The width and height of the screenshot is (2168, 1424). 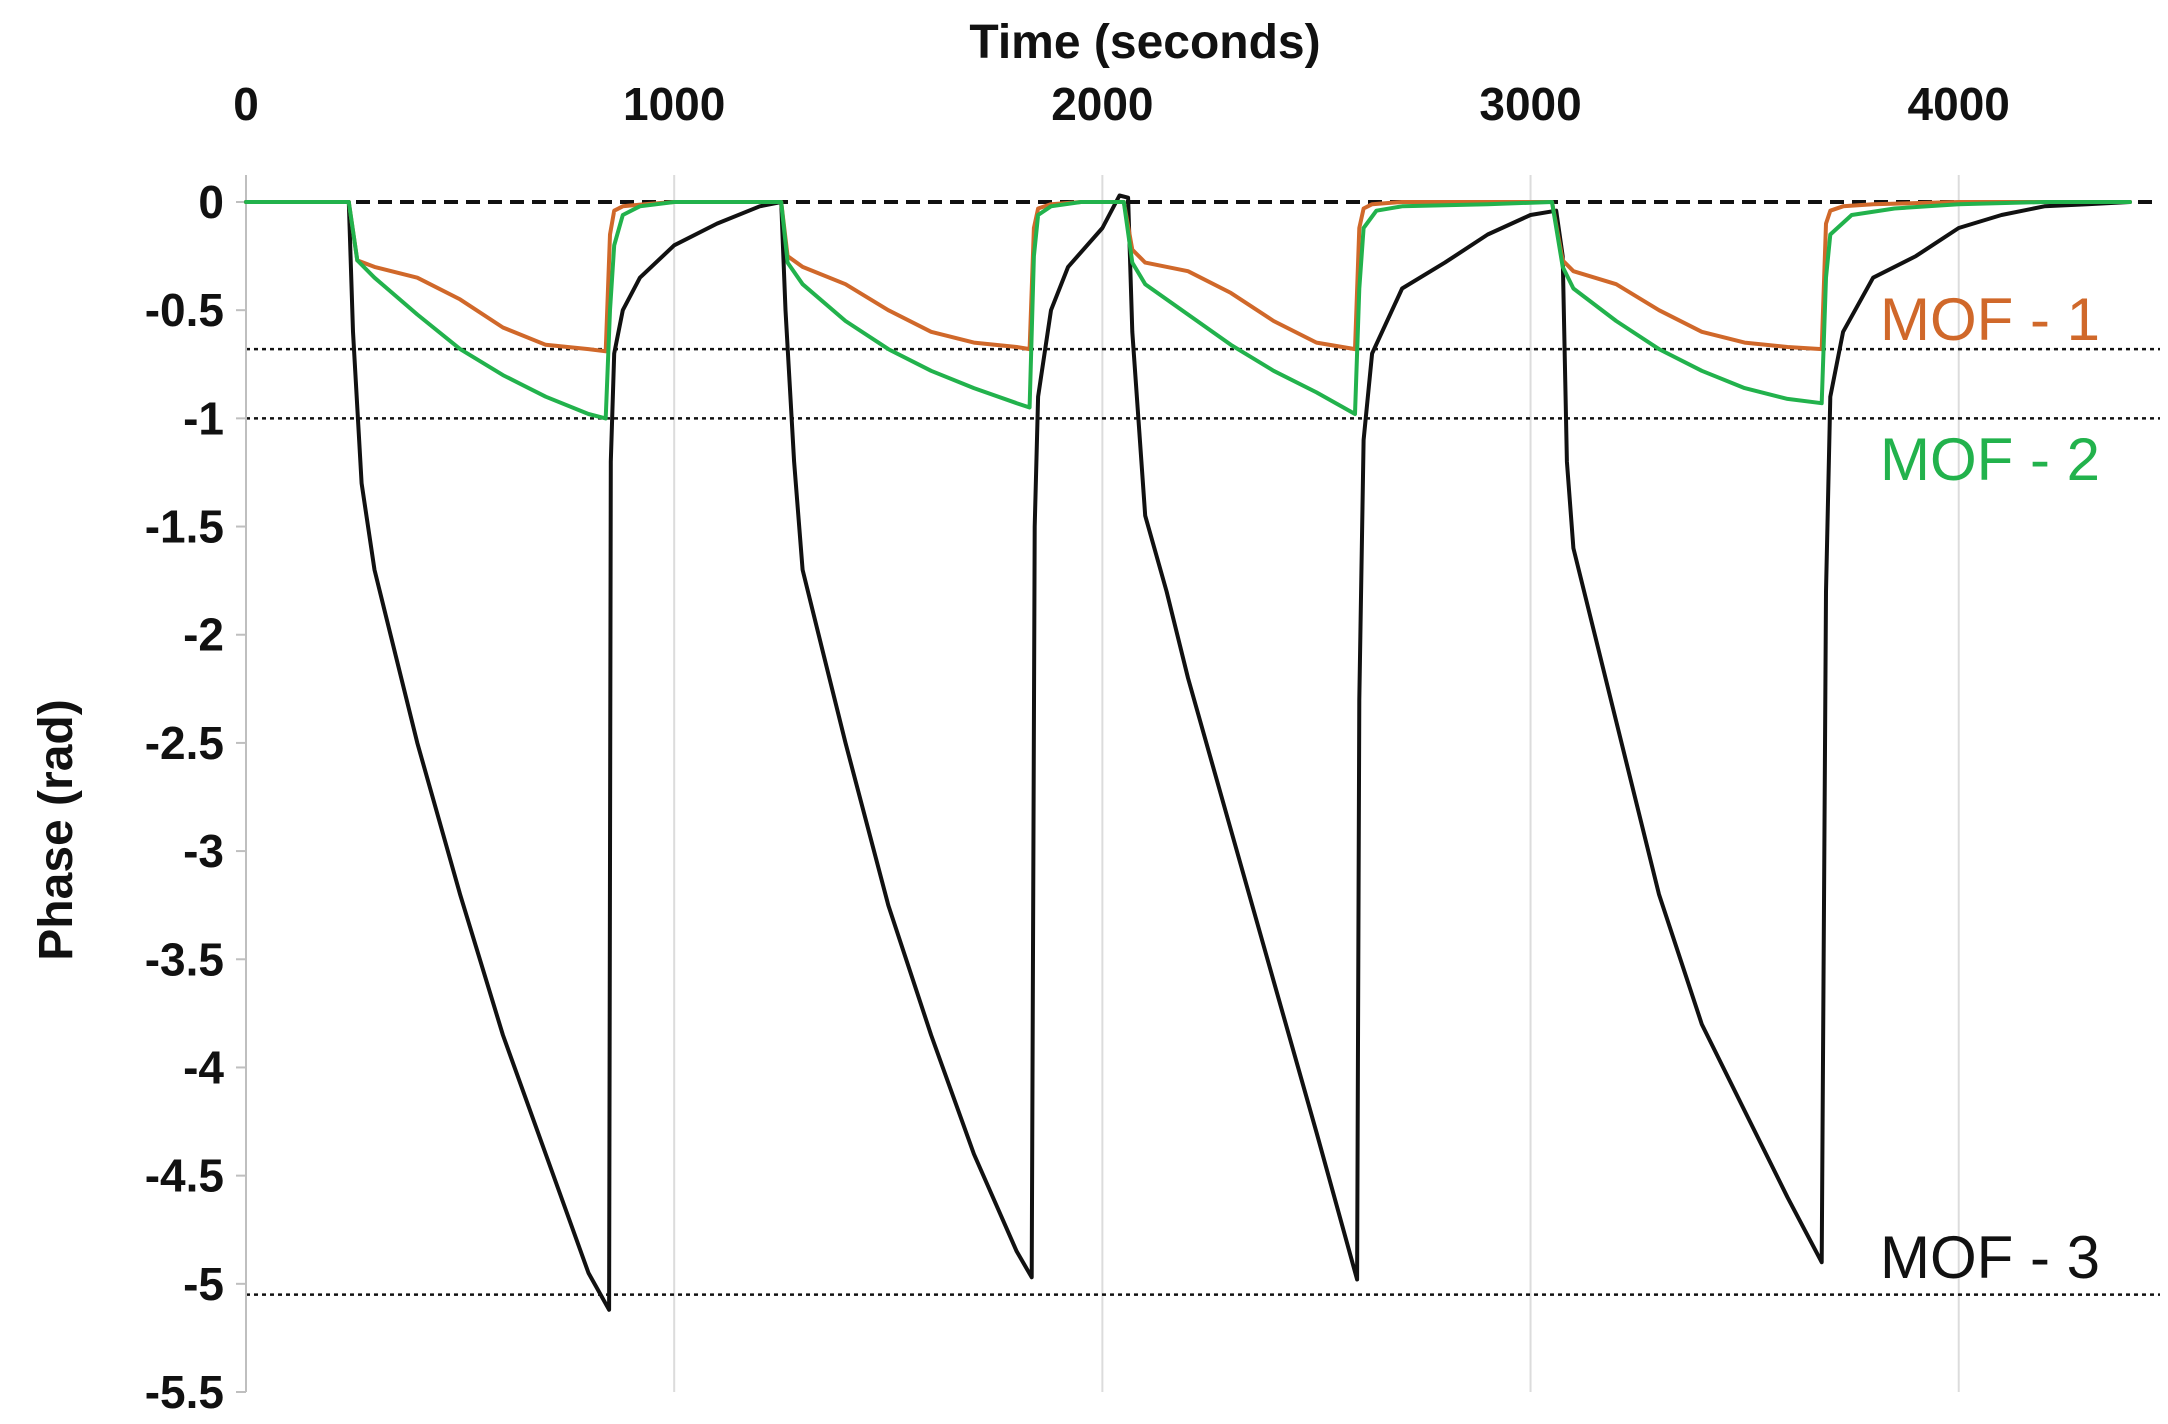 I want to click on x-tick-label: 1000, so click(x=674, y=104).